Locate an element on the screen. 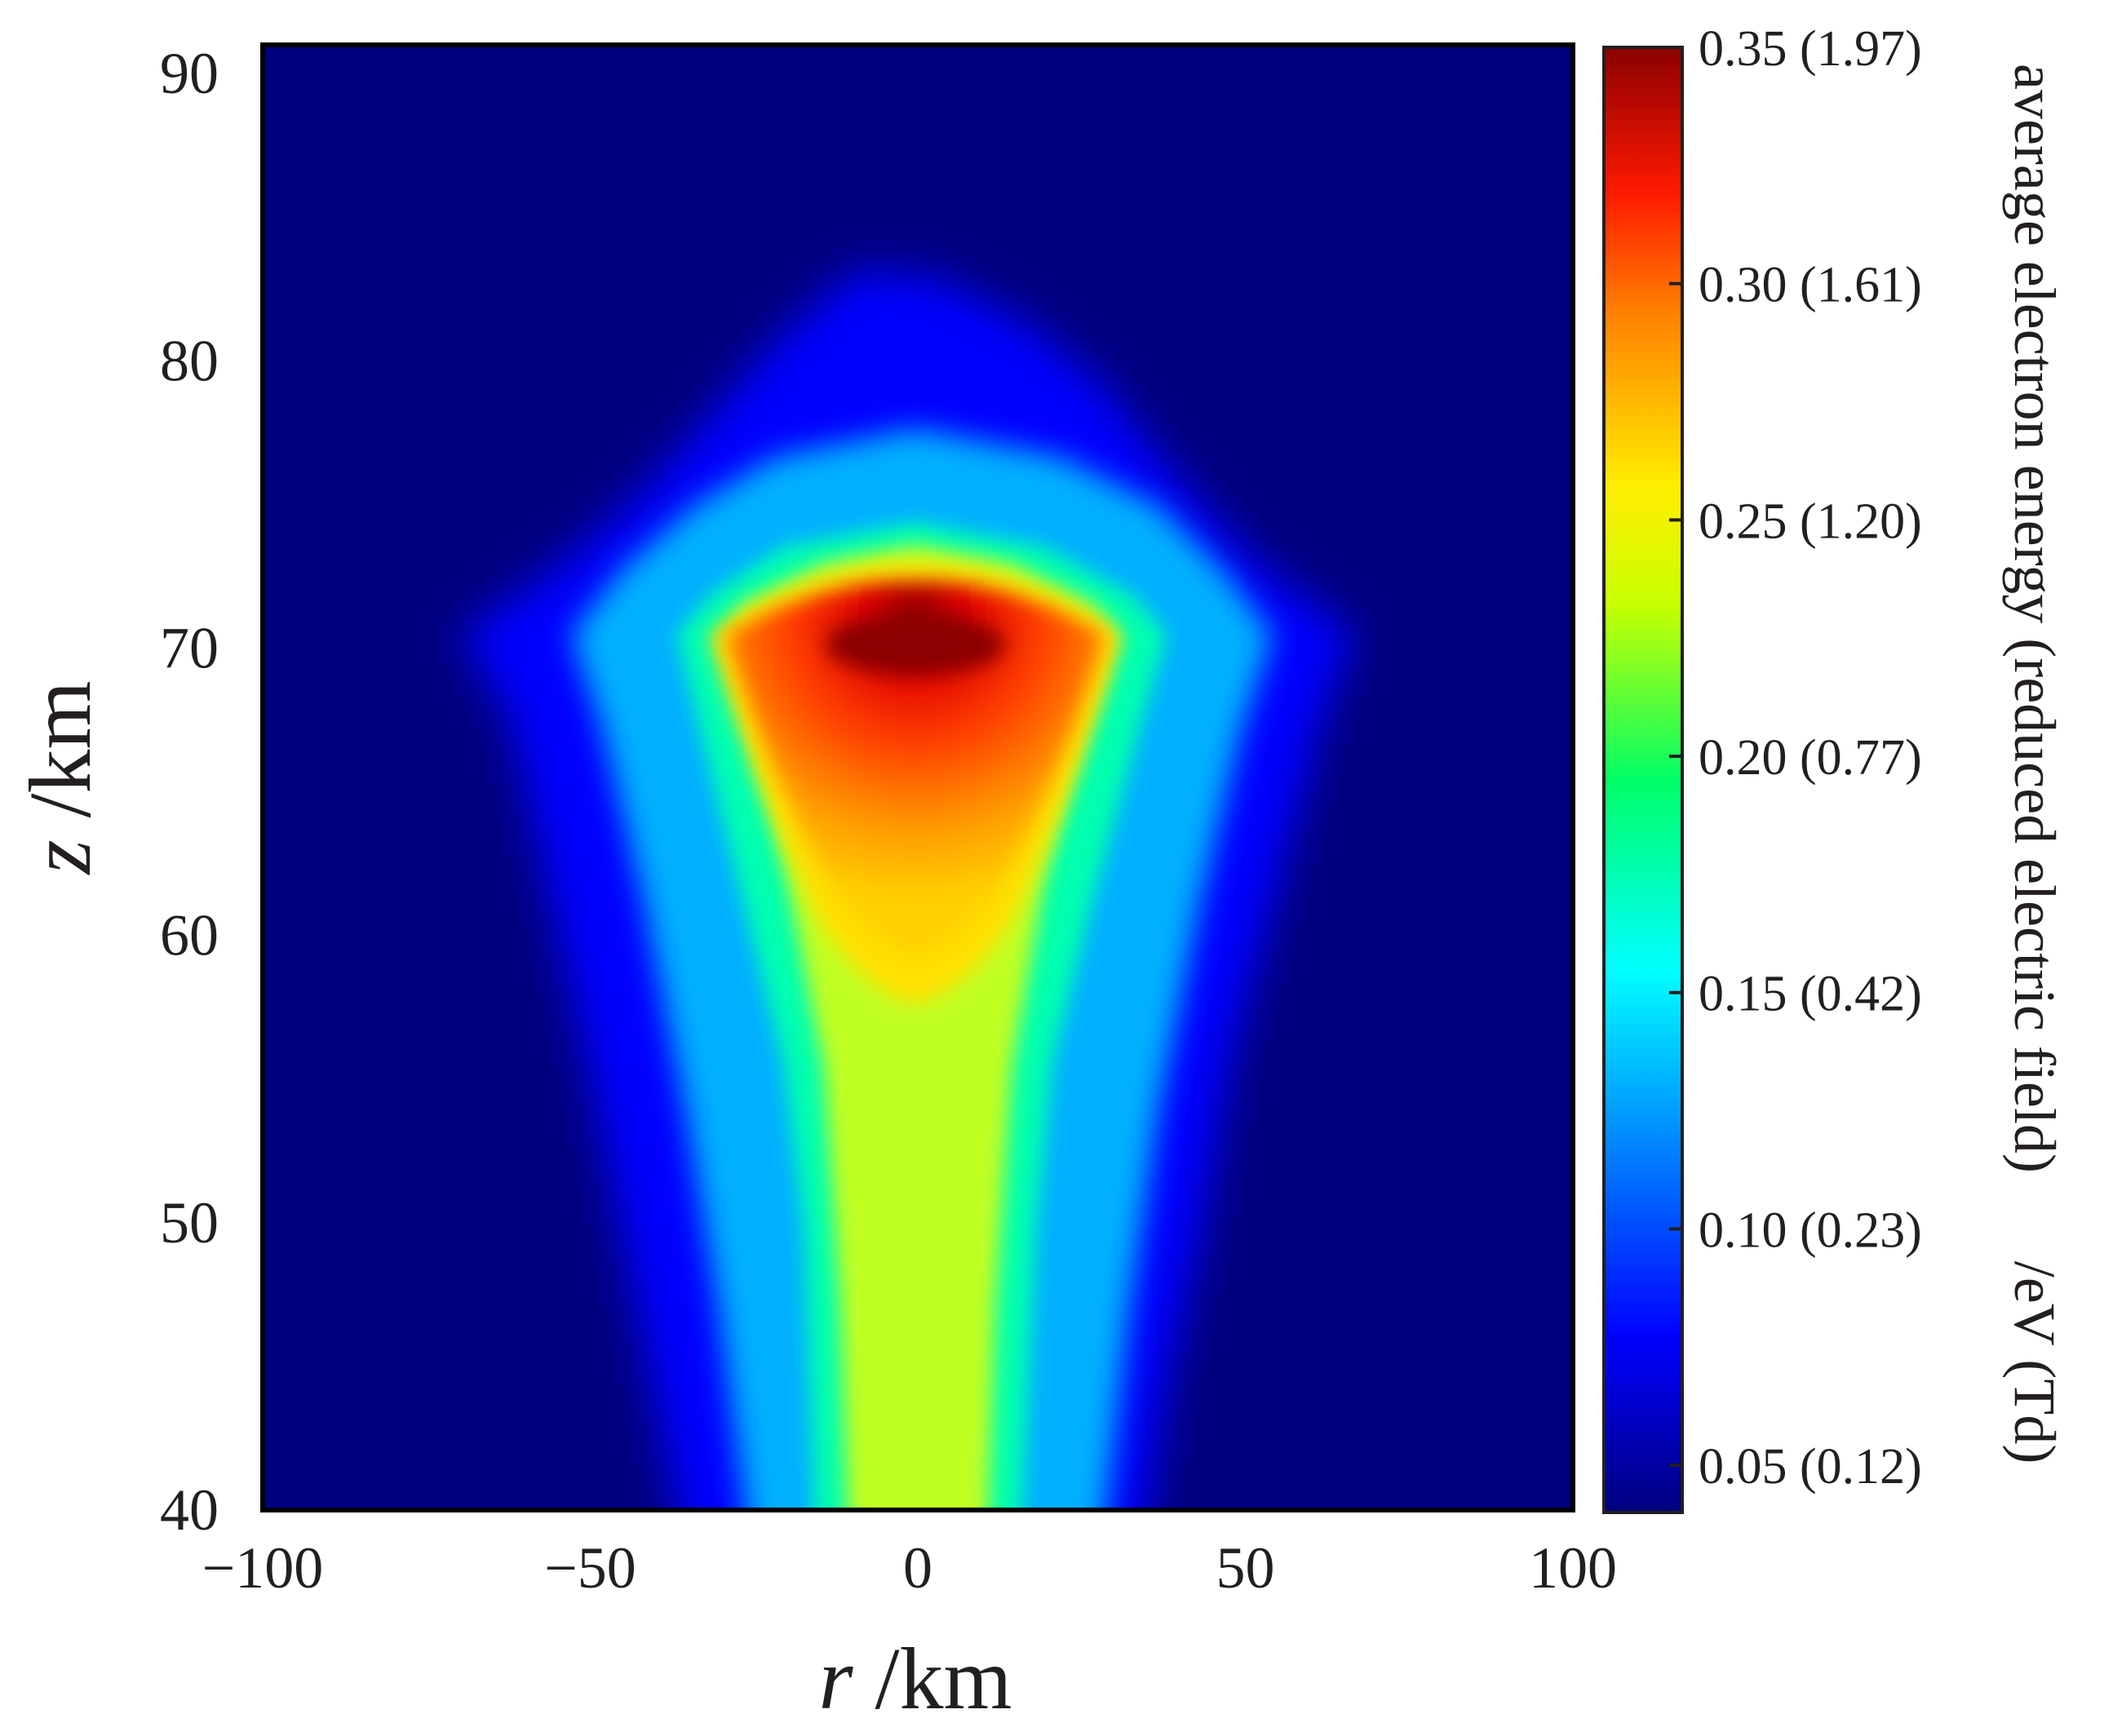  y-tick-label: 50 is located at coordinates (189, 1223).